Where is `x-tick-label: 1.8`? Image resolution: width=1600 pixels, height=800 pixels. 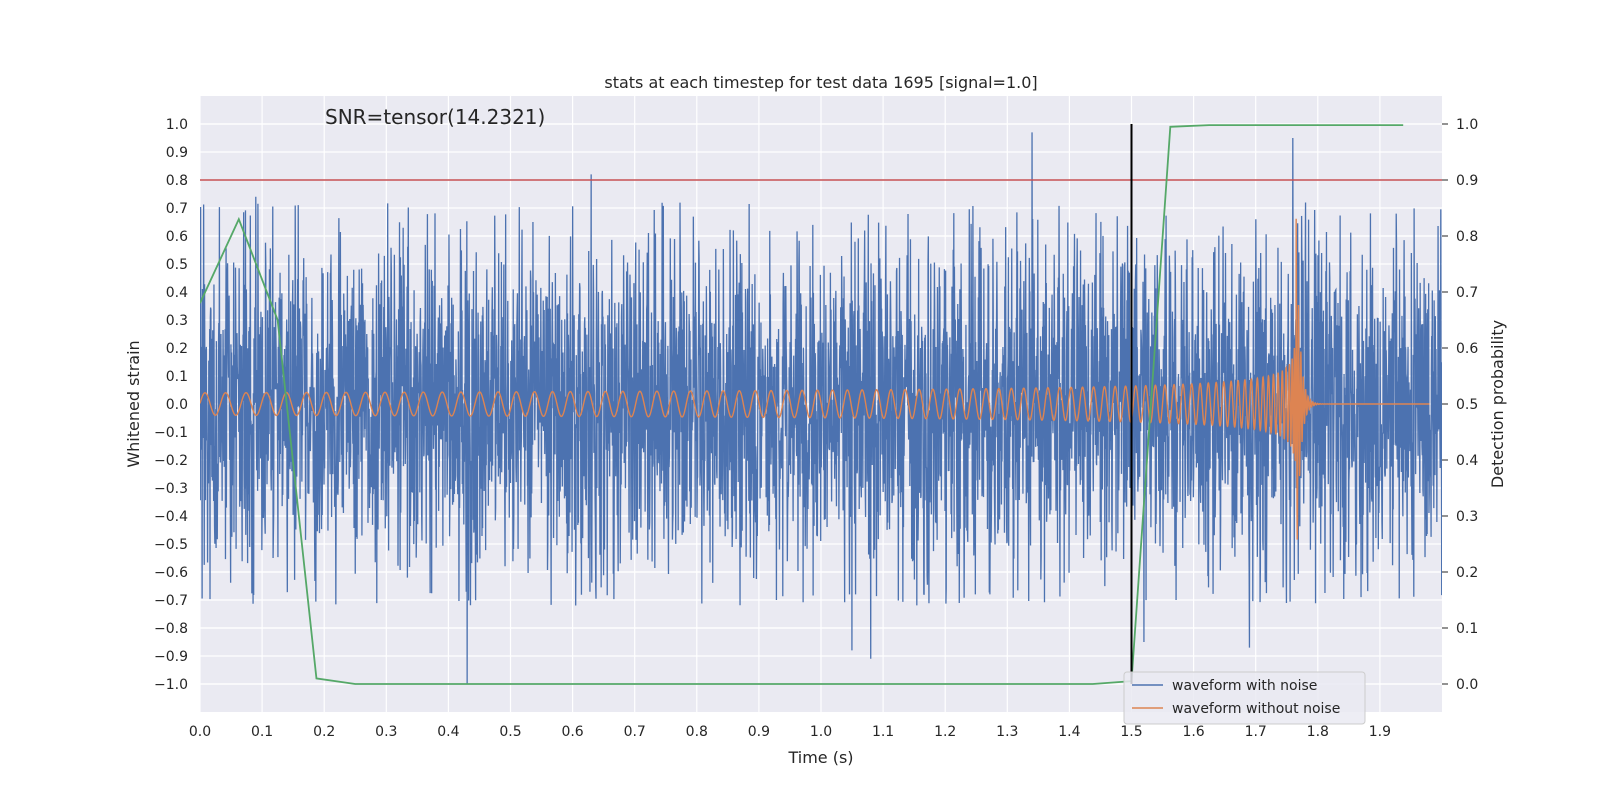 x-tick-label: 1.8 is located at coordinates (1318, 732).